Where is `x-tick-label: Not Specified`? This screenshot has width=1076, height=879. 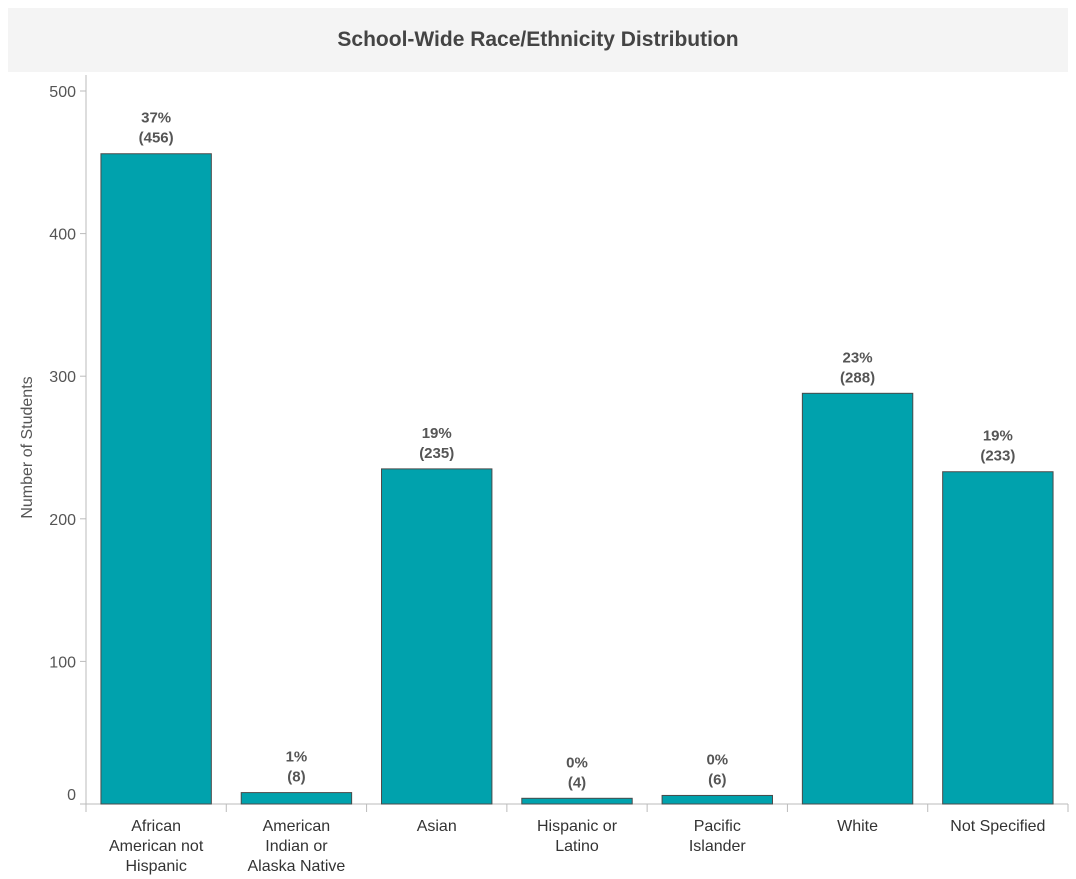
x-tick-label: Not Specified is located at coordinates (997, 826).